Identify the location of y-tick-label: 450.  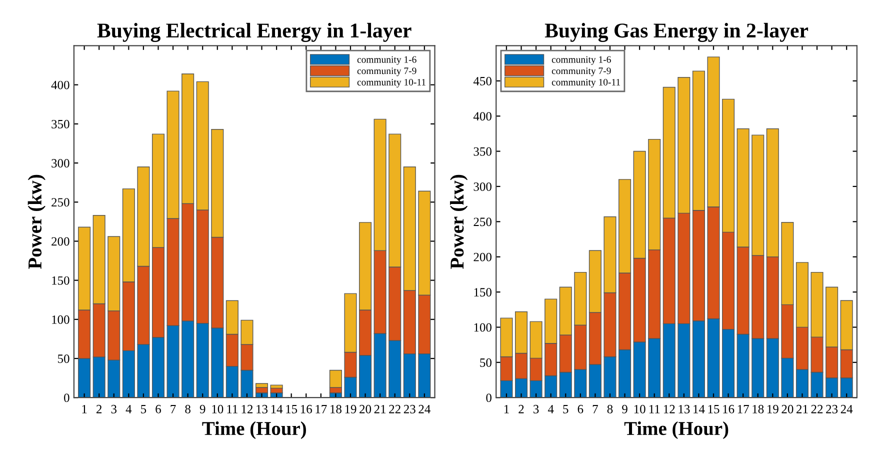
(482, 81).